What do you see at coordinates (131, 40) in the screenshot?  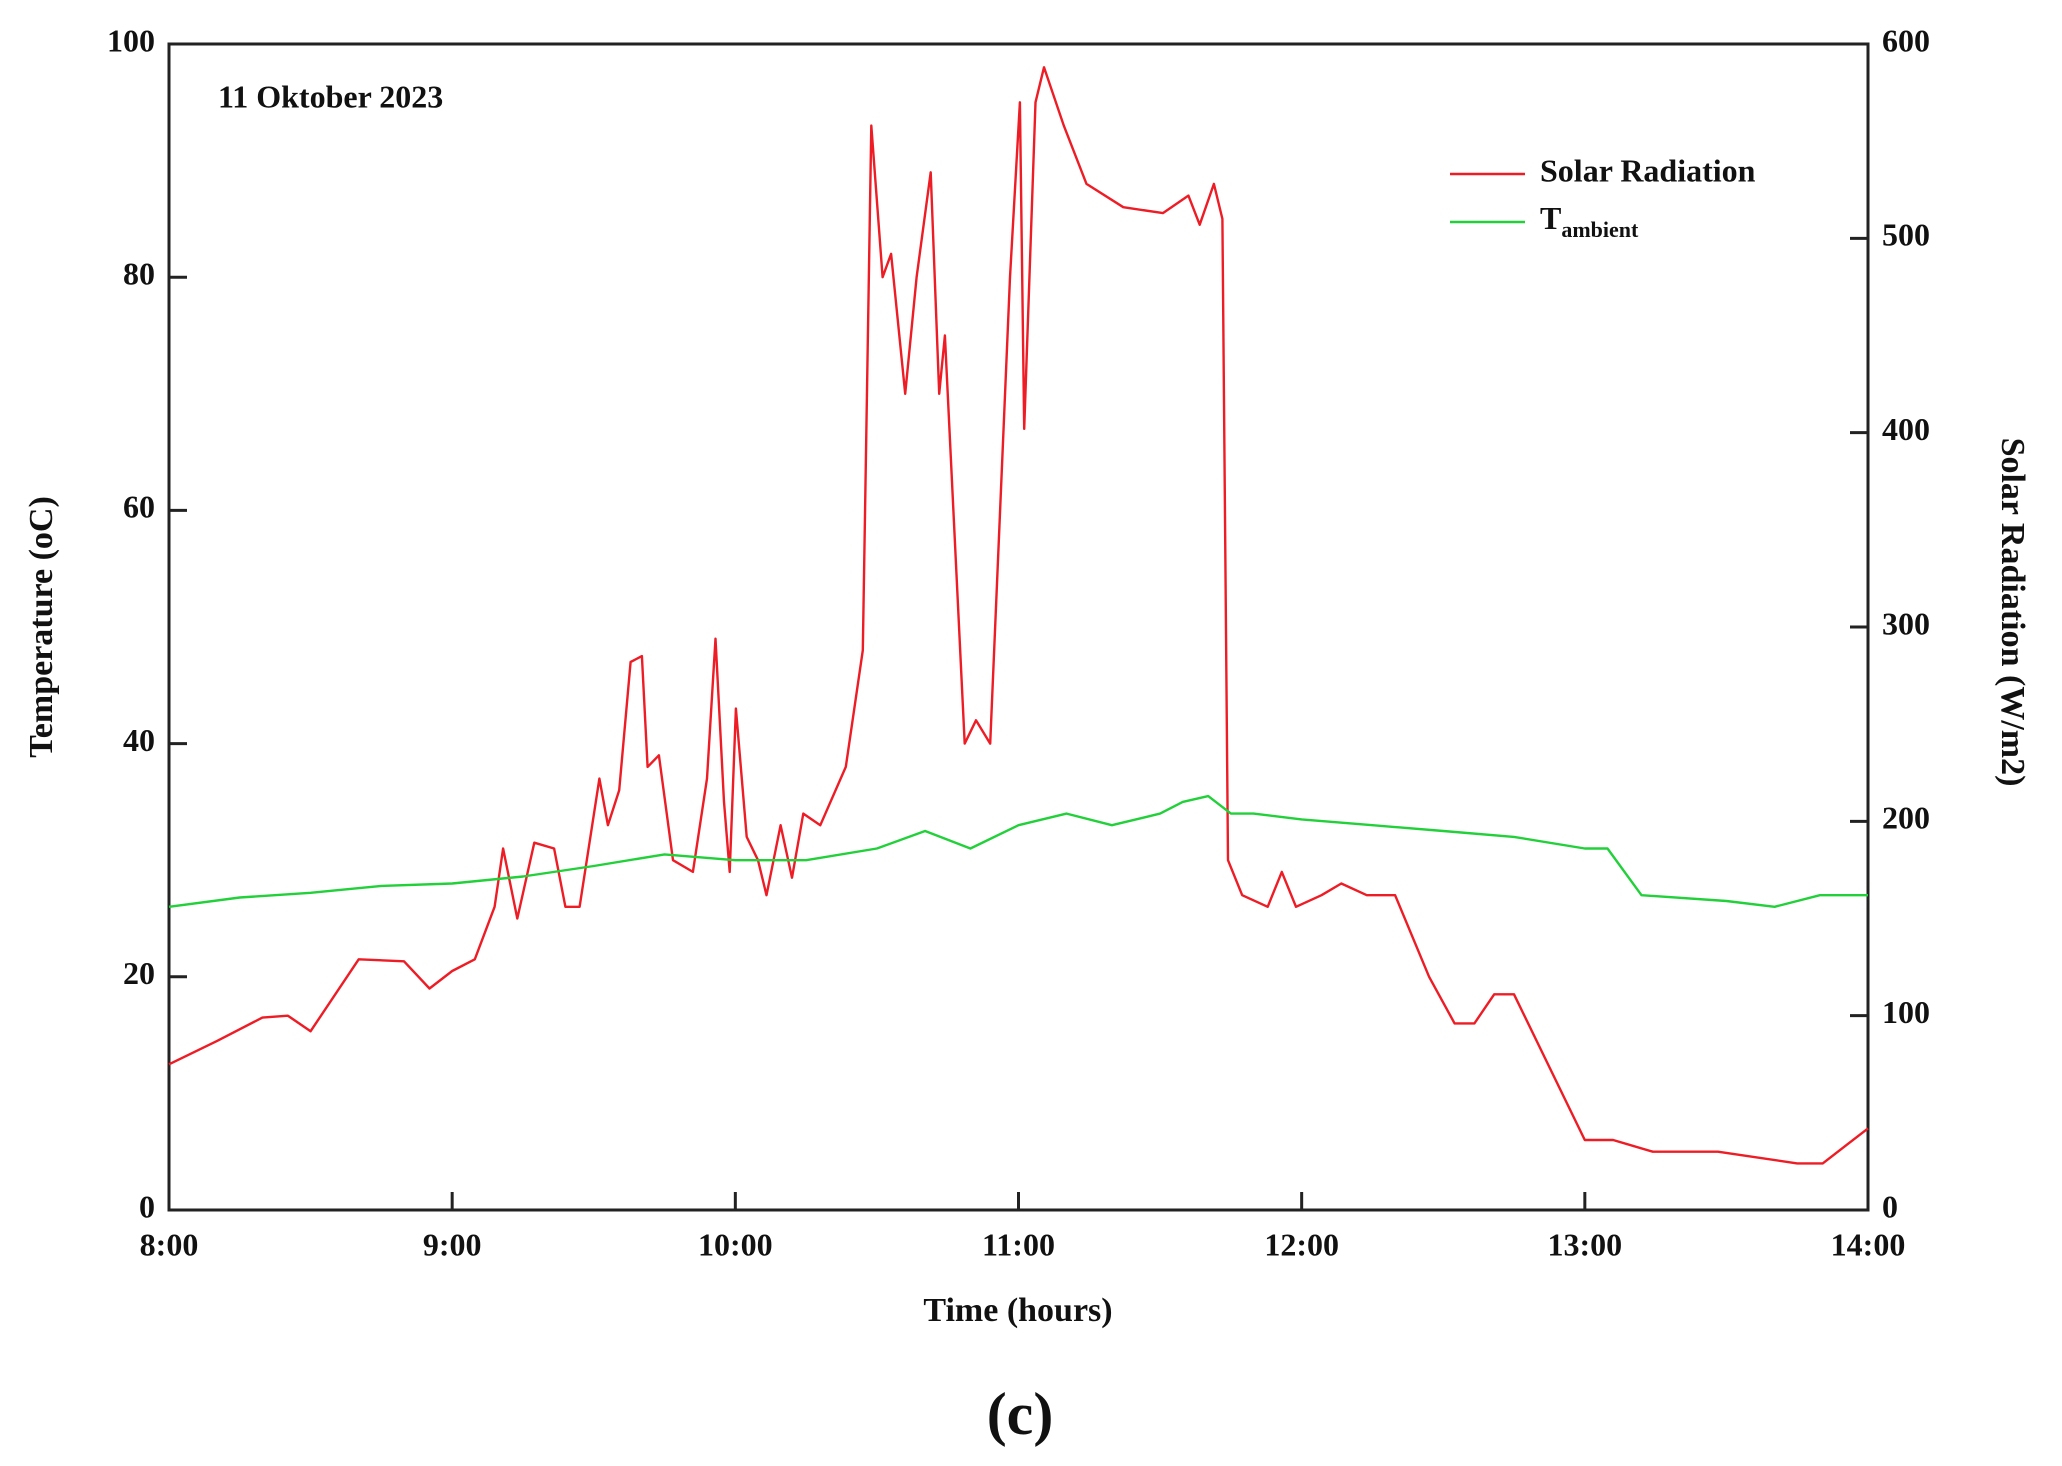 I see `y-tick-label: 100` at bounding box center [131, 40].